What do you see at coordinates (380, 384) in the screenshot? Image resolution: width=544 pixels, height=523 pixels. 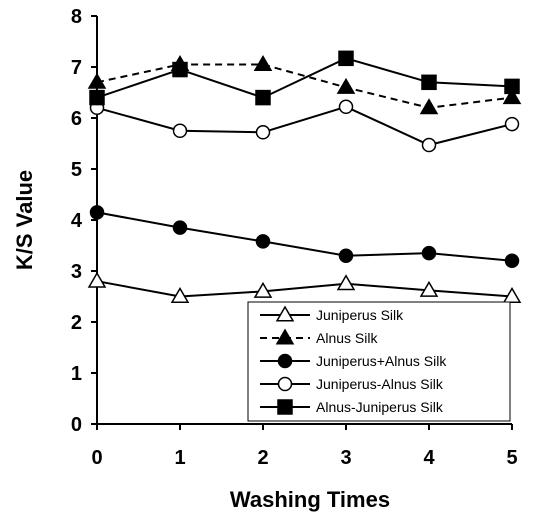 I see `legend-label: Juniperus-Alnus Silk` at bounding box center [380, 384].